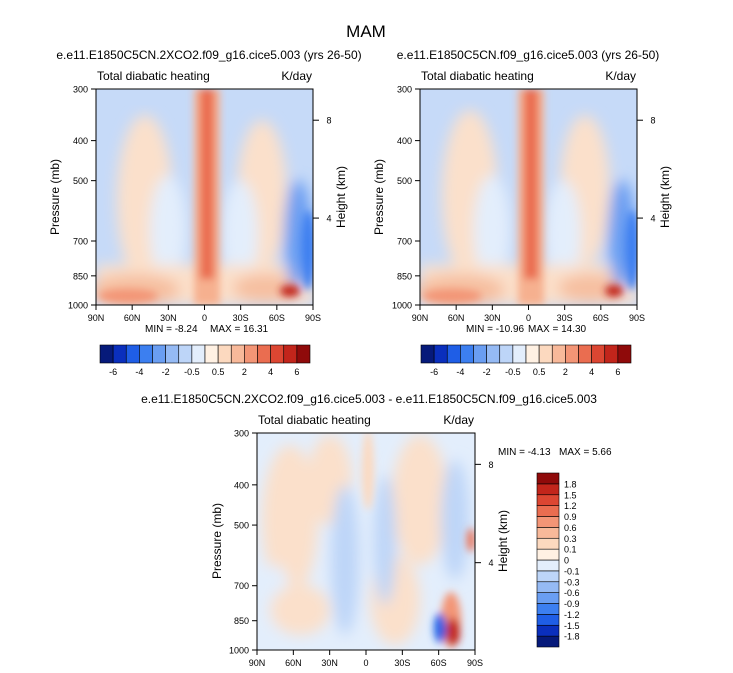 The height and width of the screenshot is (673, 733). Describe the element at coordinates (572, 571) in the screenshot. I see `colorbar-label: -0.1` at that location.